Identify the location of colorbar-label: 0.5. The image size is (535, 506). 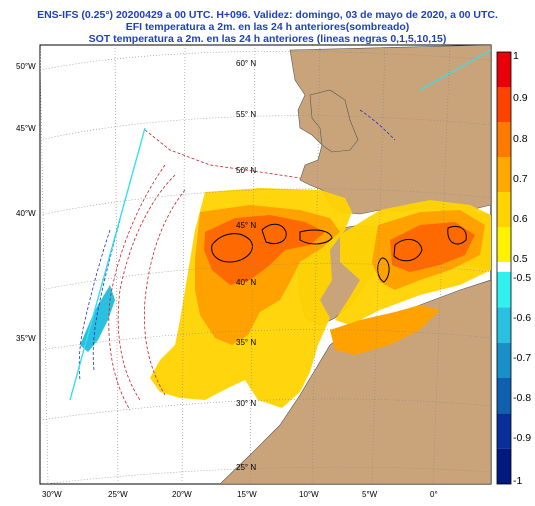
(520, 259).